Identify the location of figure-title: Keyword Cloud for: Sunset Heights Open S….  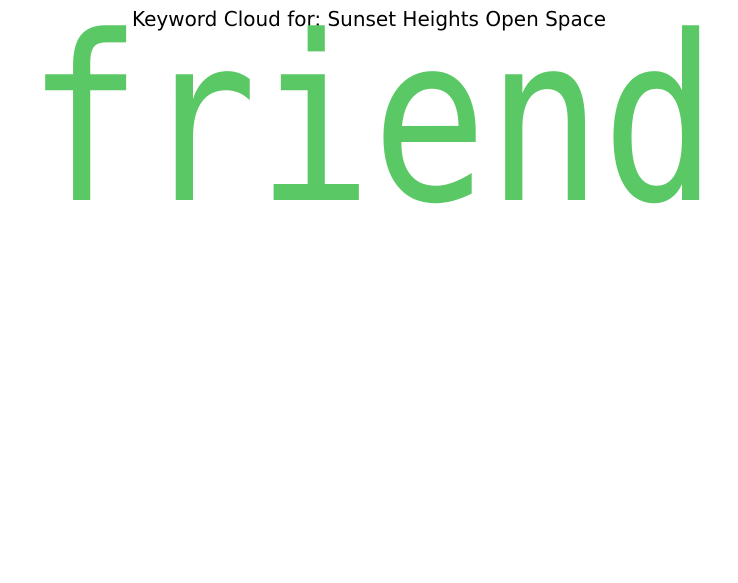
(369, 19).